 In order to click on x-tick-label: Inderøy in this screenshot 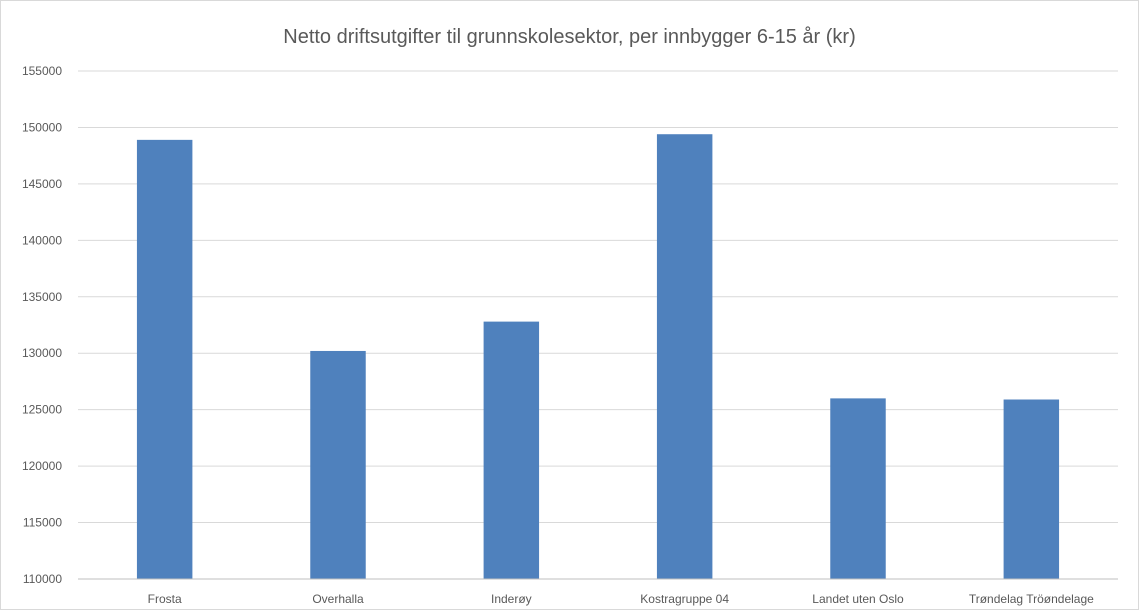, I will do `click(511, 599)`.